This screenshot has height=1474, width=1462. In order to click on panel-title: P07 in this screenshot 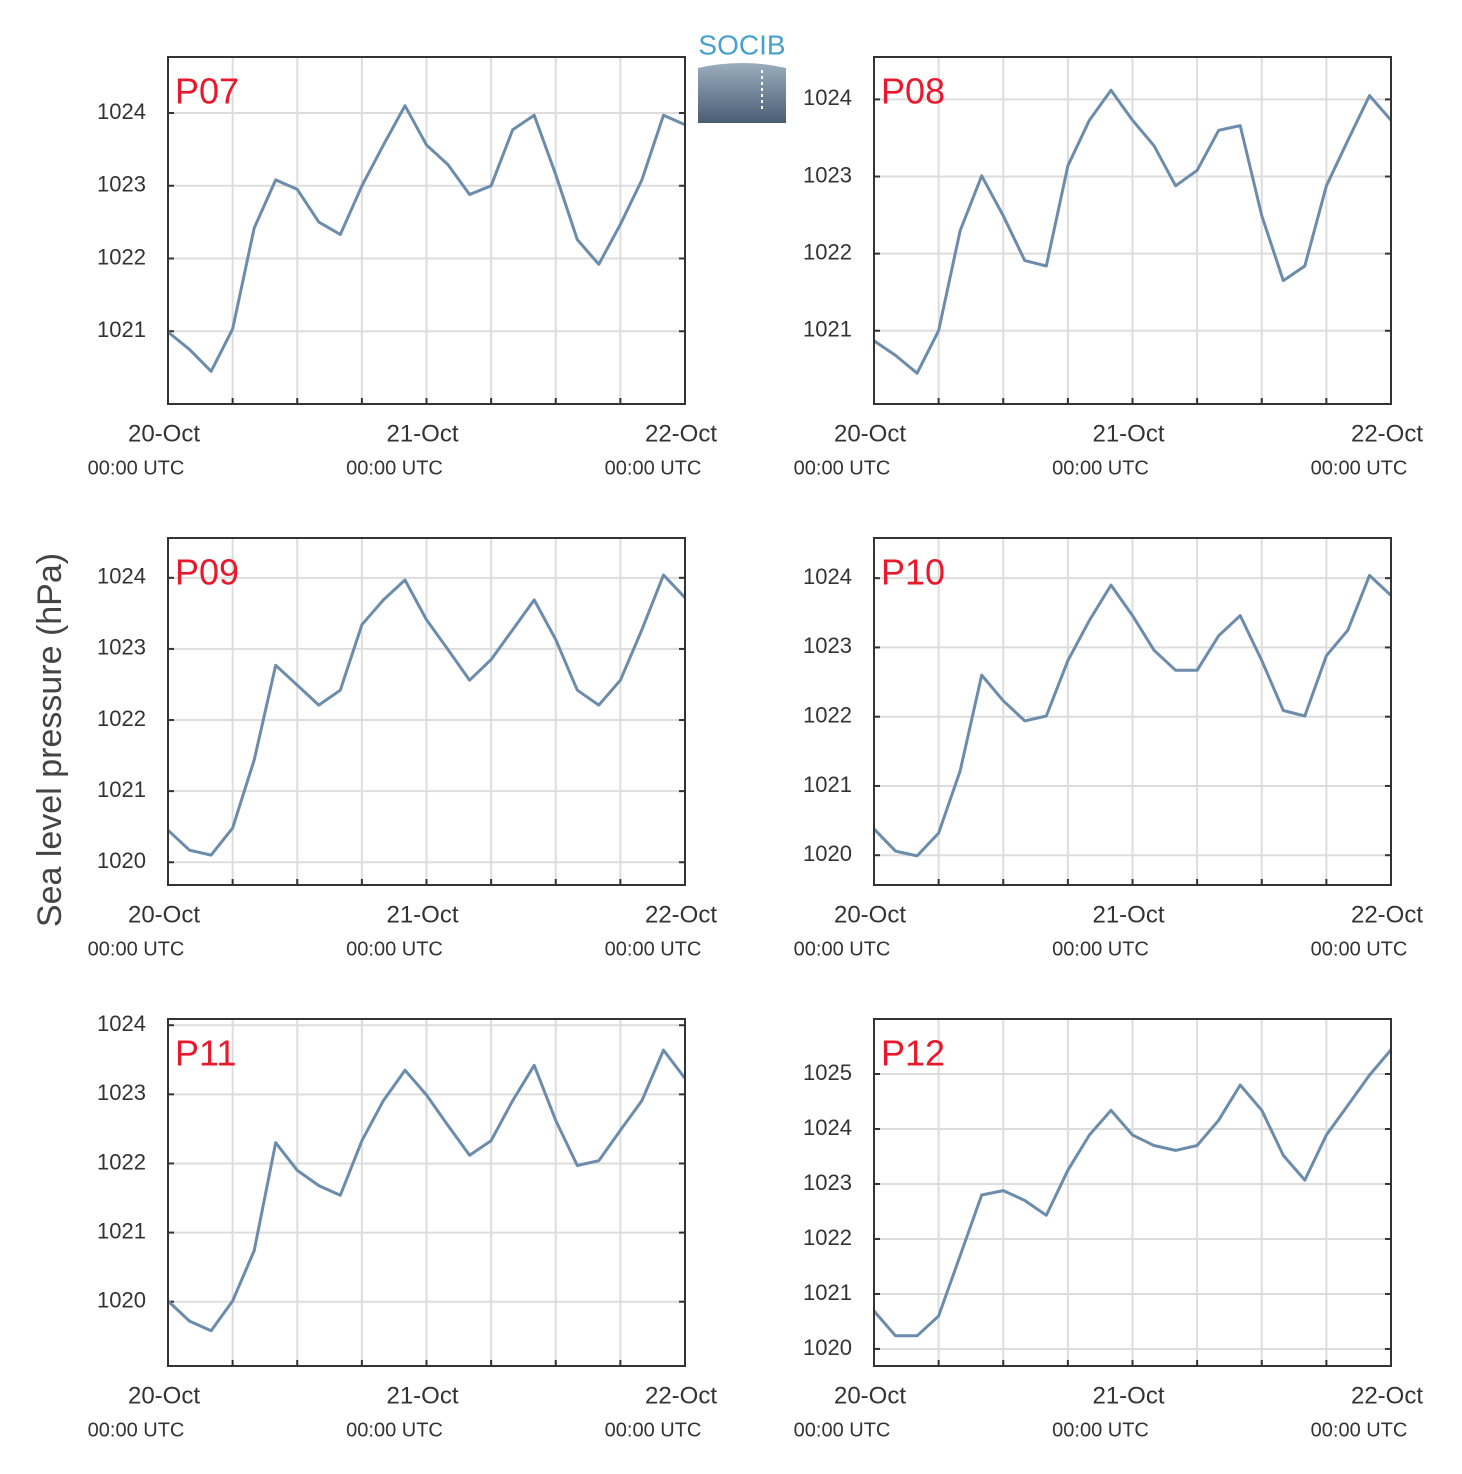, I will do `click(207, 91)`.